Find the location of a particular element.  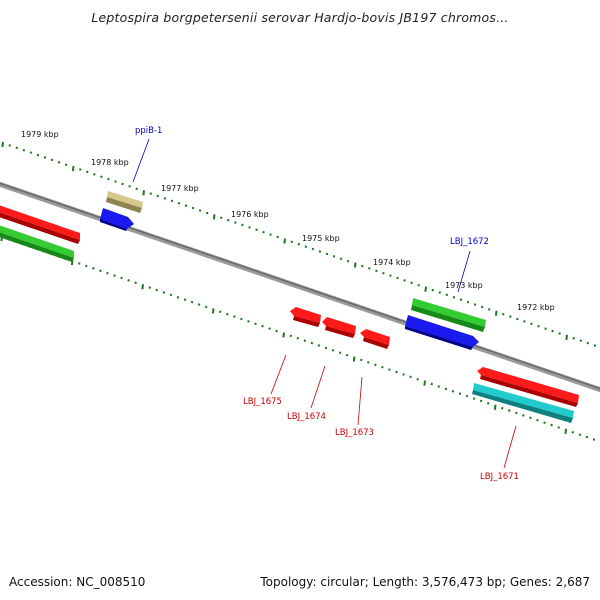

gene-label-ppib-1: ppiB-1 is located at coordinates (148, 131).